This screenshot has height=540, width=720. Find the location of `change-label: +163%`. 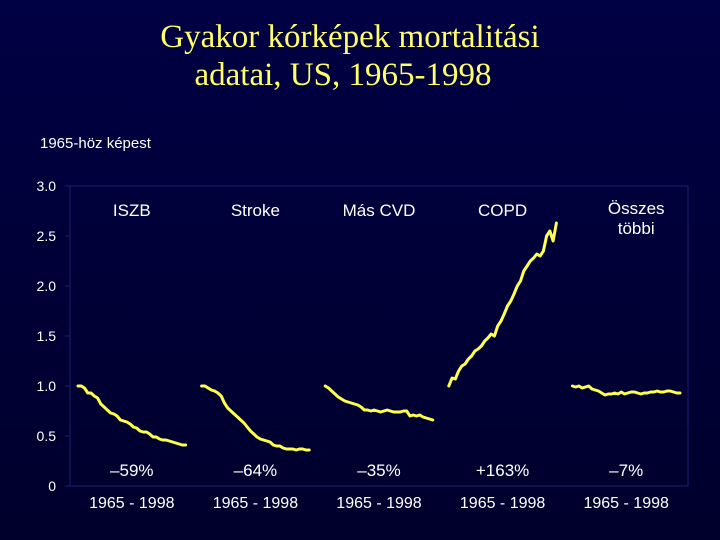

change-label: +163% is located at coordinates (502, 470).